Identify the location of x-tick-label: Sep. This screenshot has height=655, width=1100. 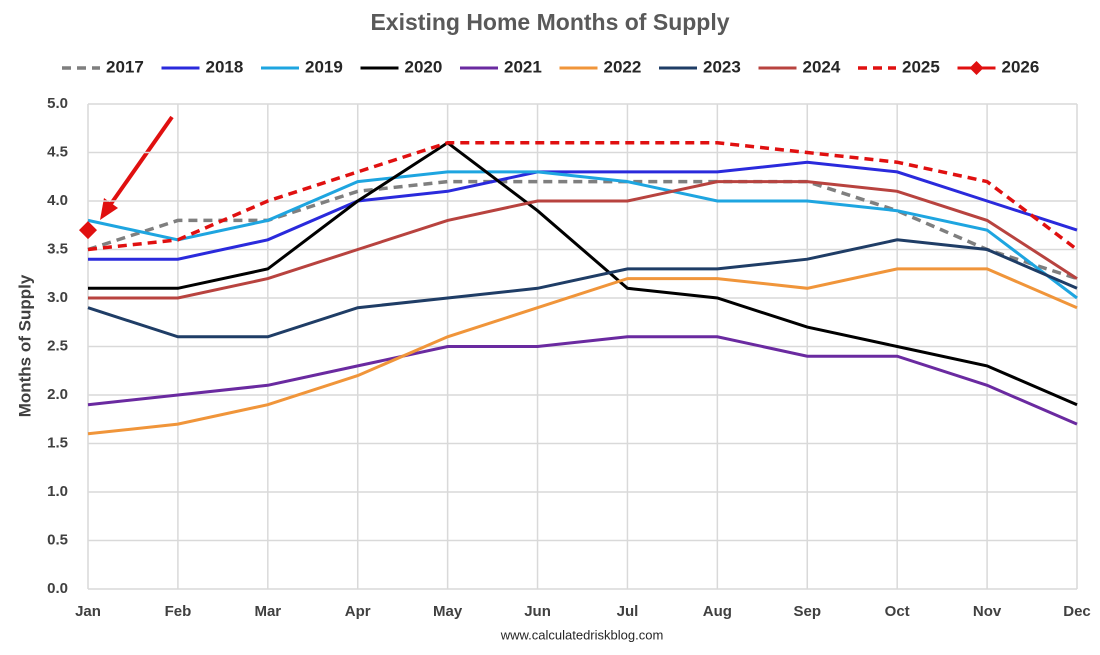
(808, 611).